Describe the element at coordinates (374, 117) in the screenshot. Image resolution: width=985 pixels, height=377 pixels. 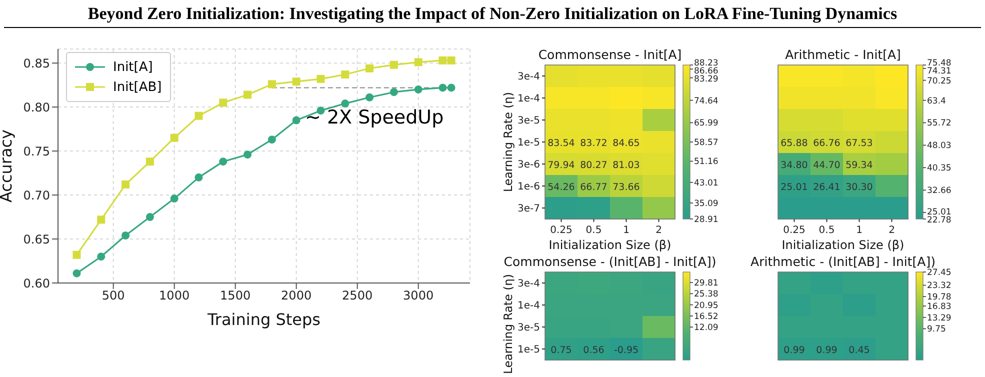
I see `annotation: ~ 2X SpeedUp` at that location.